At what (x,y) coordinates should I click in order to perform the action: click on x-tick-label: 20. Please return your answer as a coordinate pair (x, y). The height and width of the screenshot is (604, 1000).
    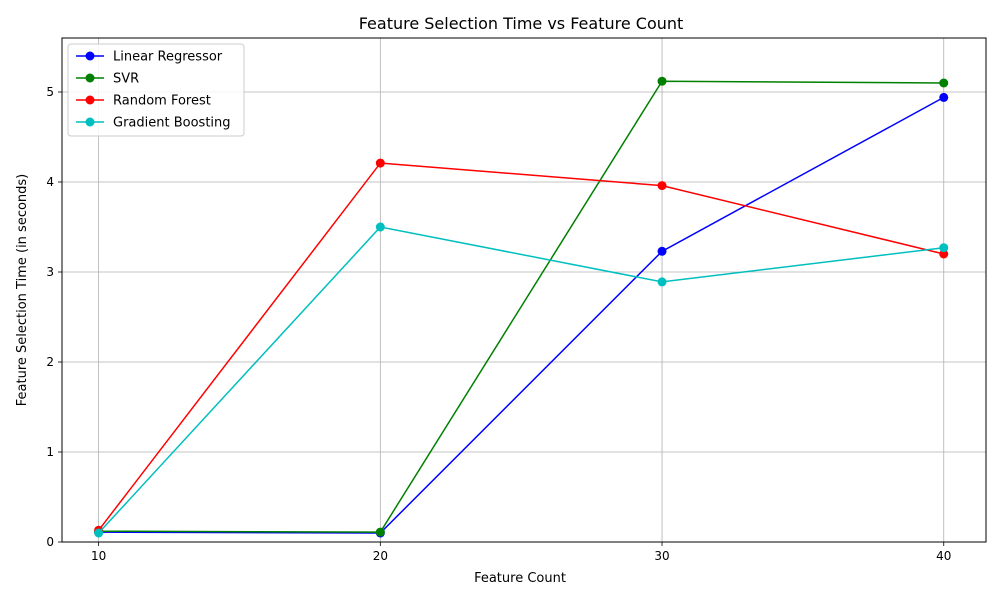
    Looking at the image, I should click on (380, 556).